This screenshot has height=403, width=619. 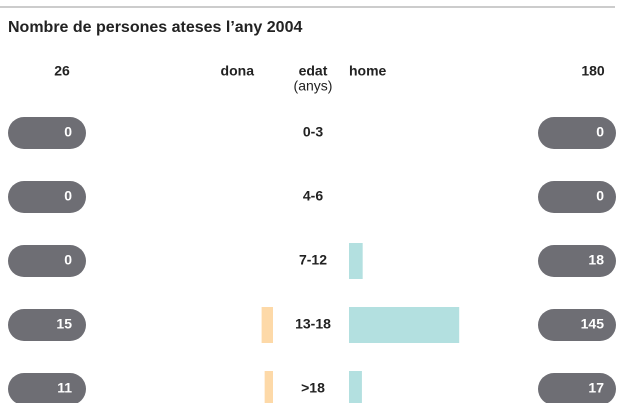 What do you see at coordinates (368, 71) in the screenshot?
I see `right-header: home` at bounding box center [368, 71].